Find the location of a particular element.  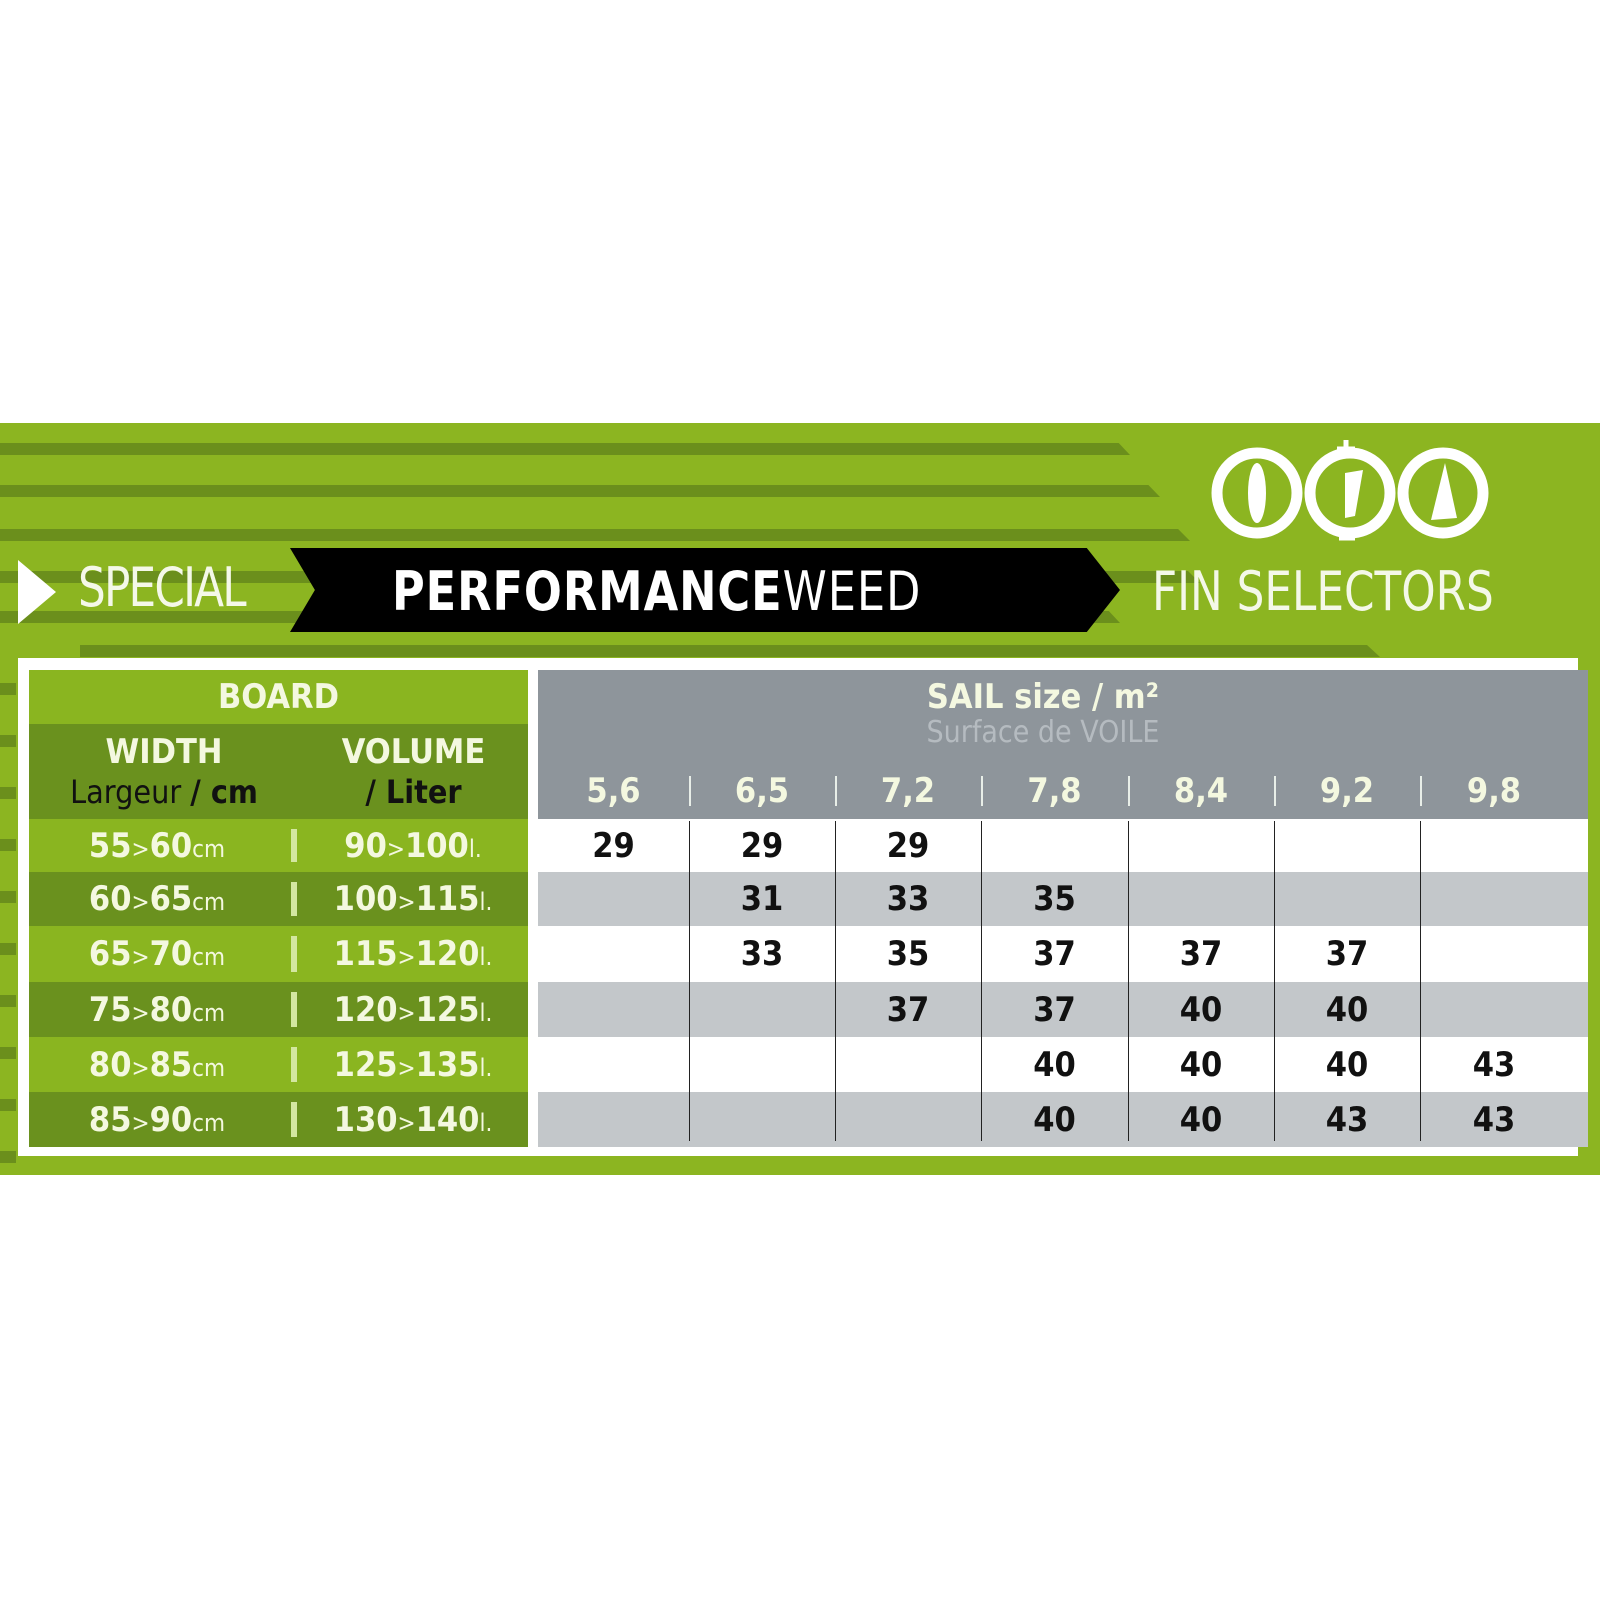

width-range-text: 85>90cm is located at coordinates (157, 1119).